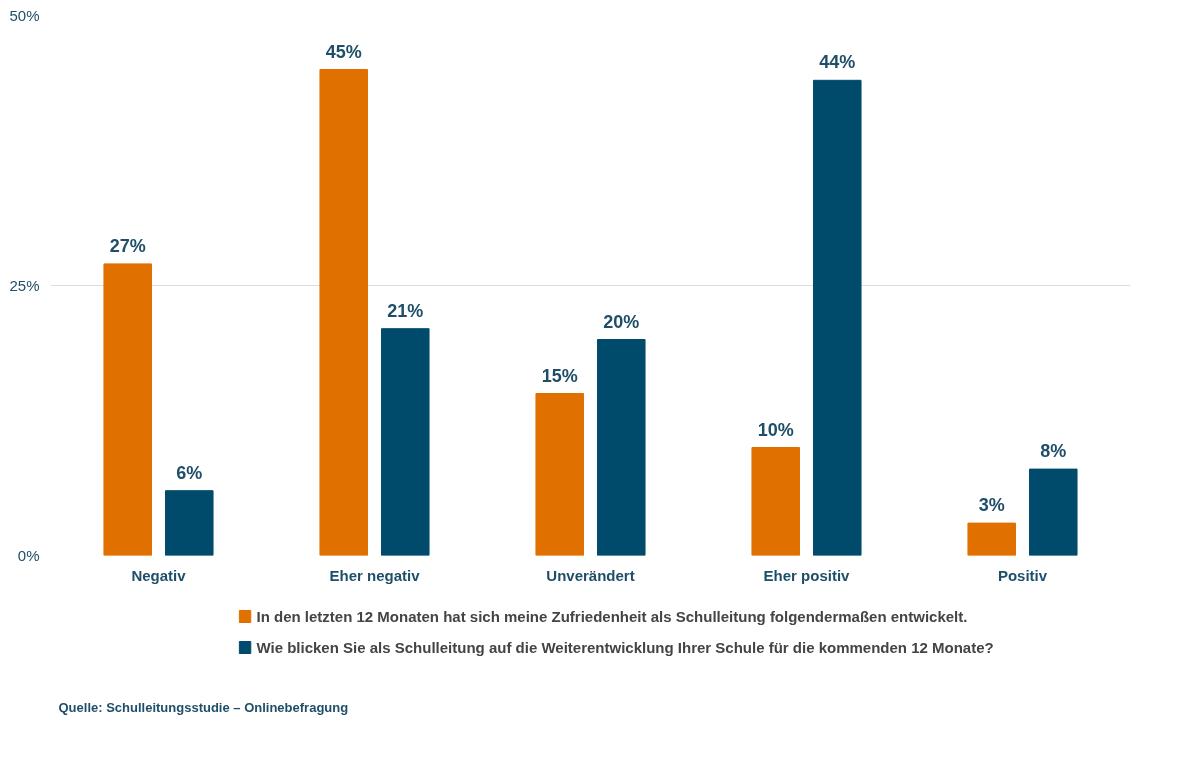  Describe the element at coordinates (612, 616) in the screenshot. I see `legend-label: In den letzten 12 Monaten hat sich meine Zufriedenheit als Schulleitung folgendermaßen entwickelt.` at that location.